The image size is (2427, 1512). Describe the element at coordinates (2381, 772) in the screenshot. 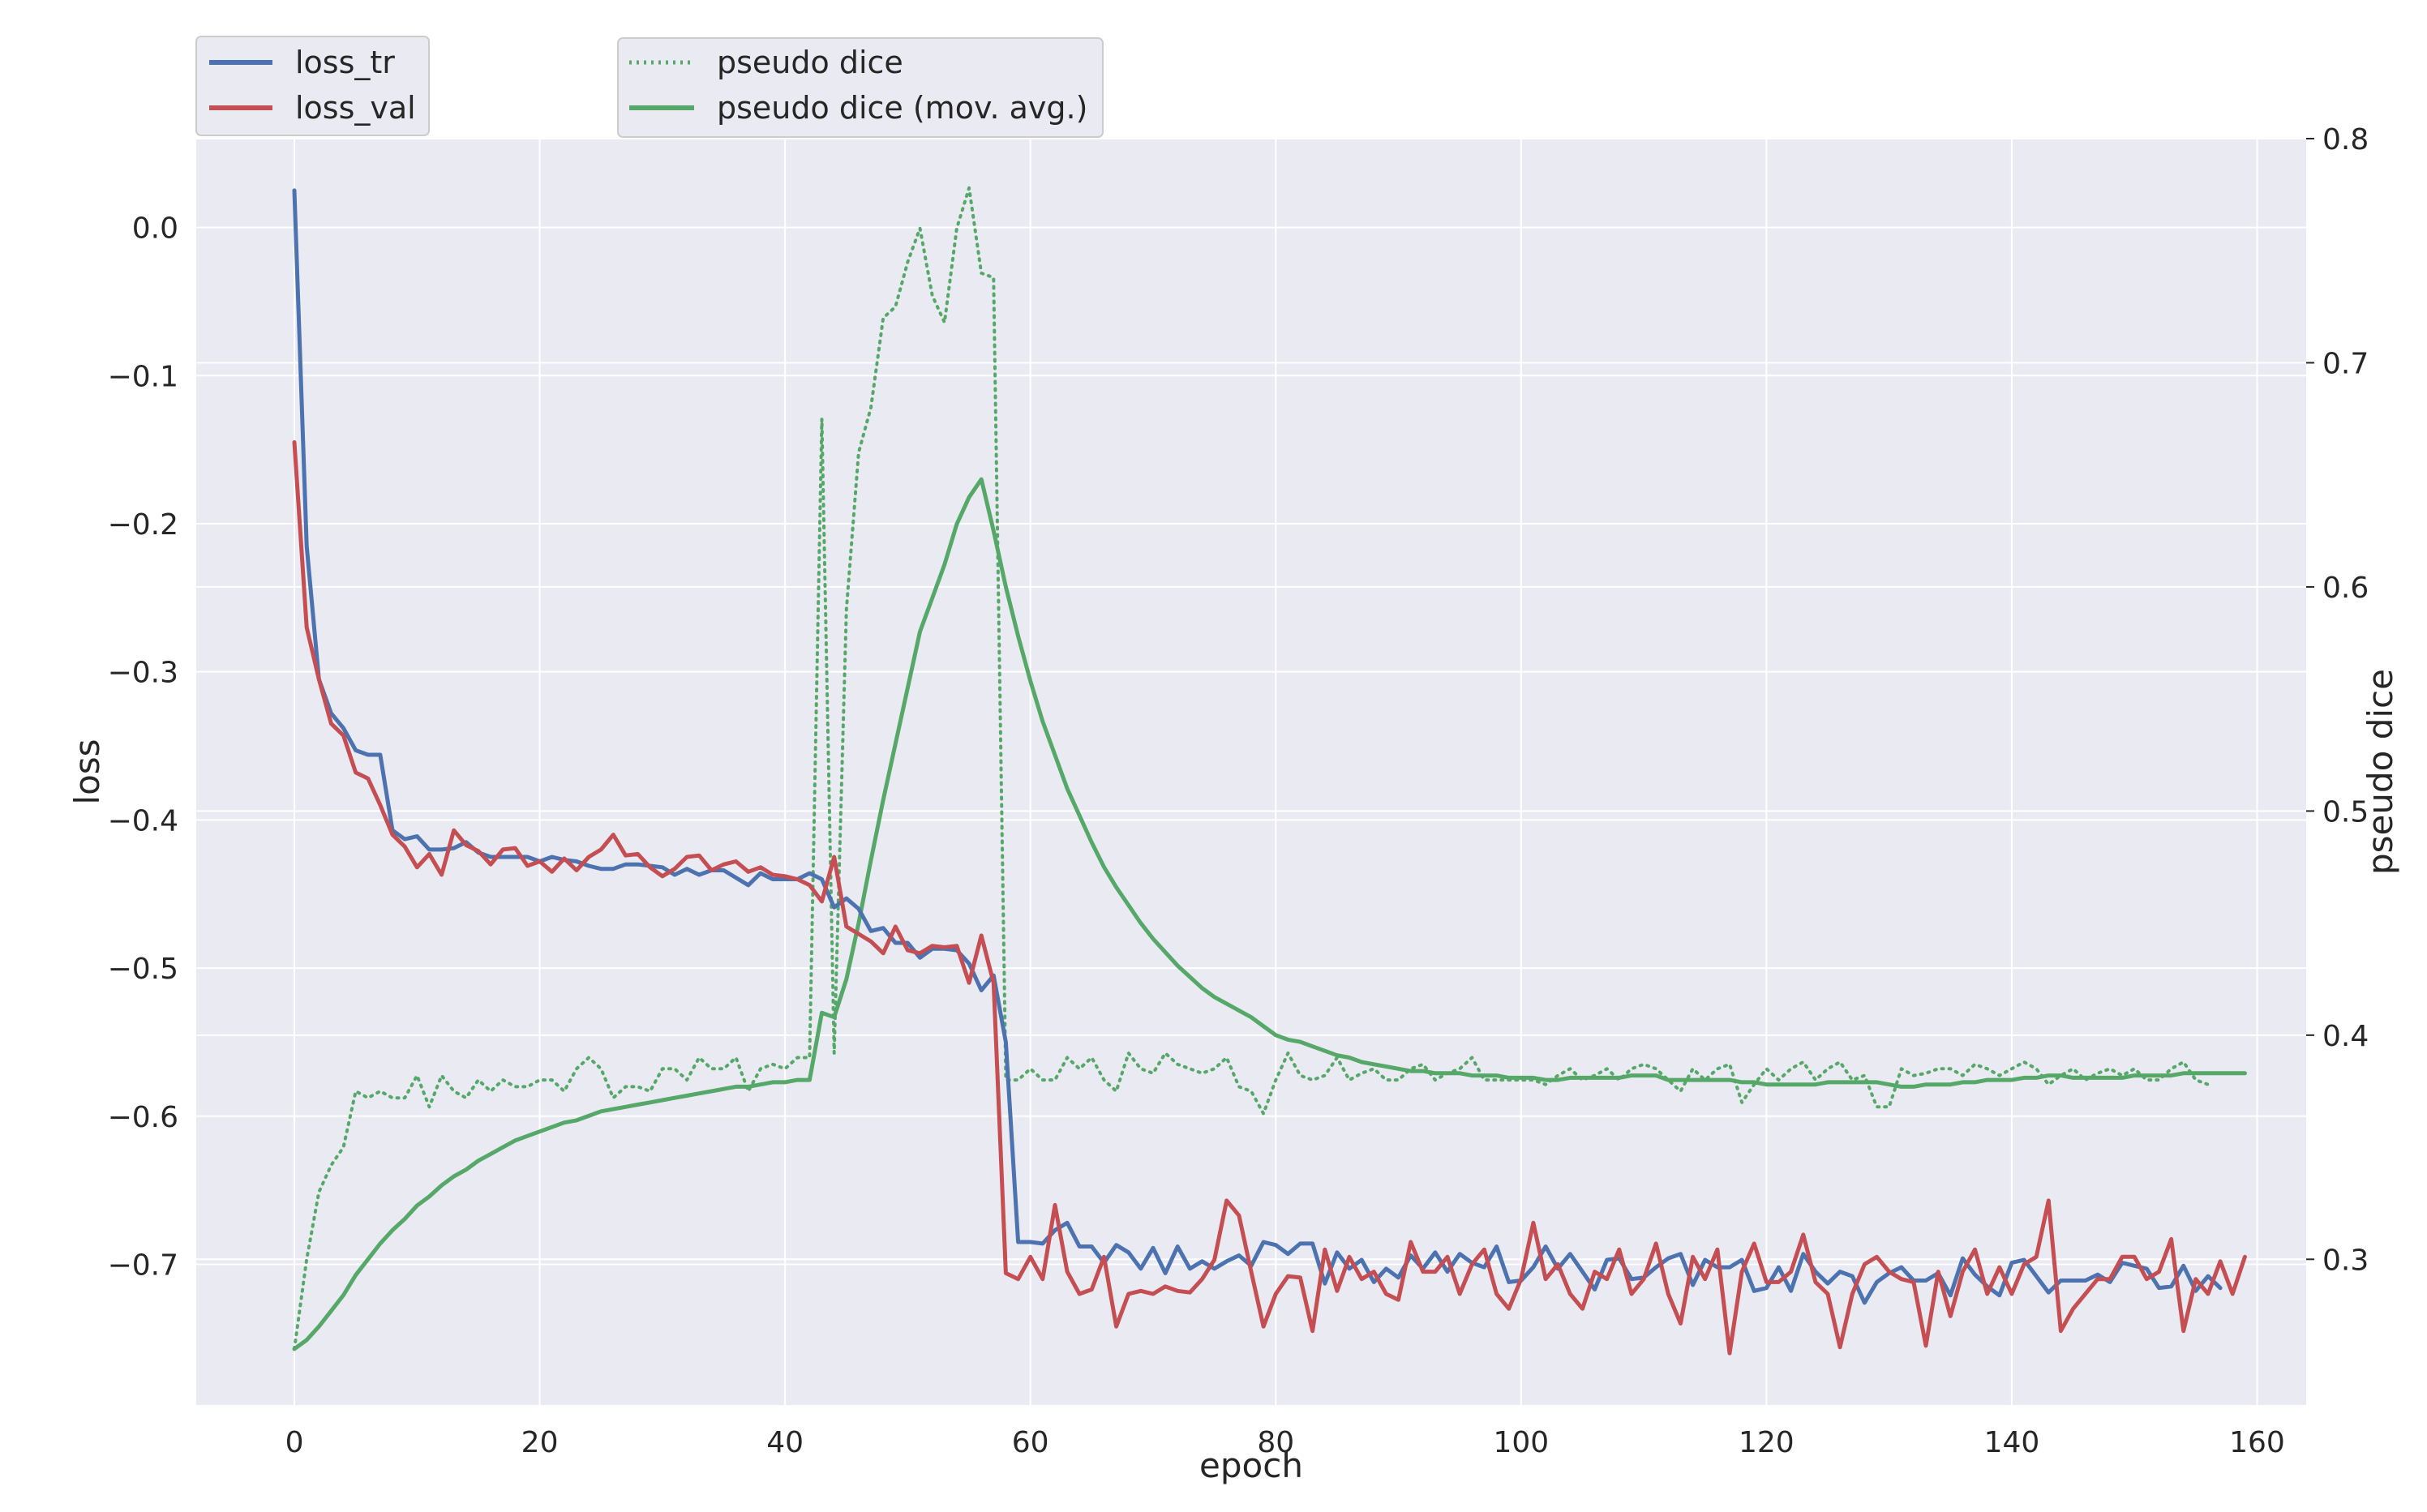

I see `y-axis-label-right: pseudo dice` at that location.